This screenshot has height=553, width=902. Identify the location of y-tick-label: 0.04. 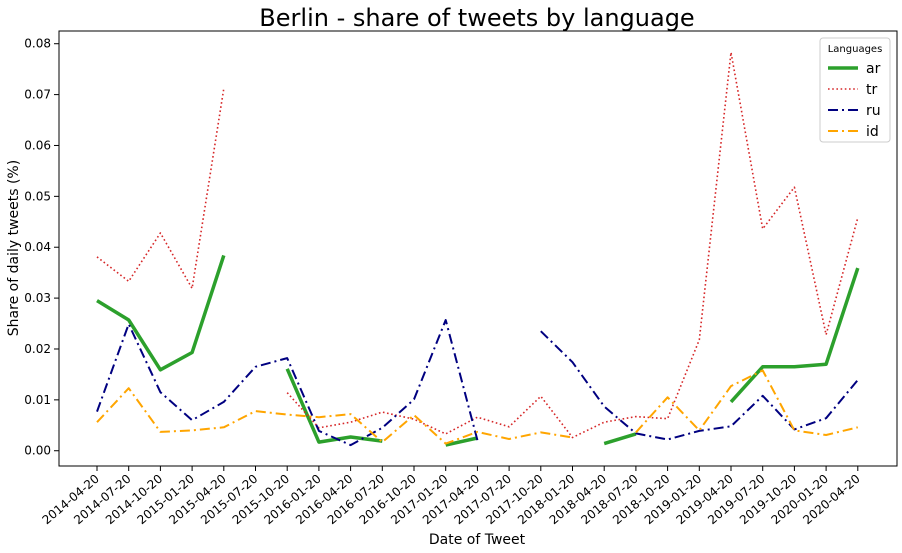
(37, 247).